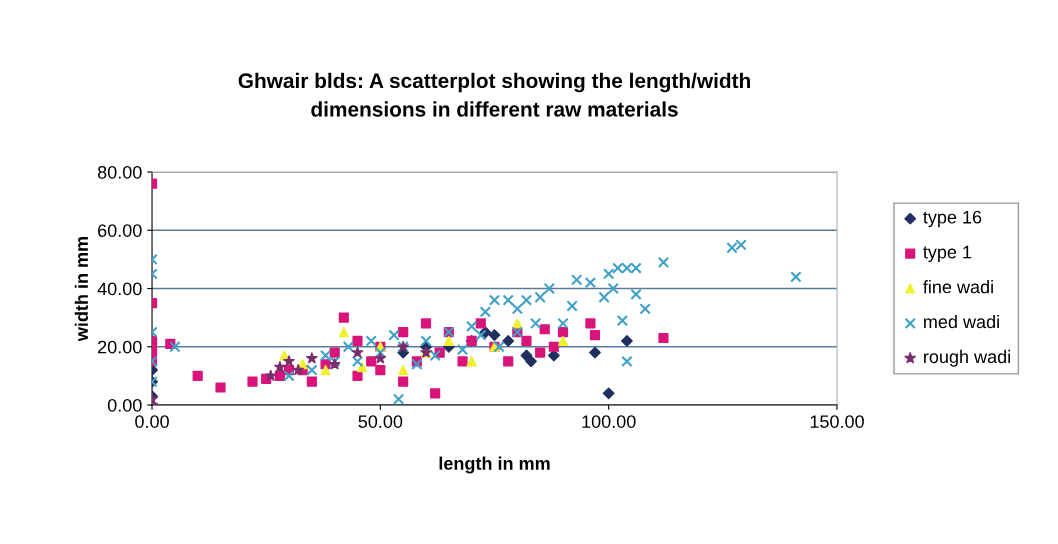 The width and height of the screenshot is (1058, 544). What do you see at coordinates (947, 254) in the screenshot?
I see `legend-label: type 1` at bounding box center [947, 254].